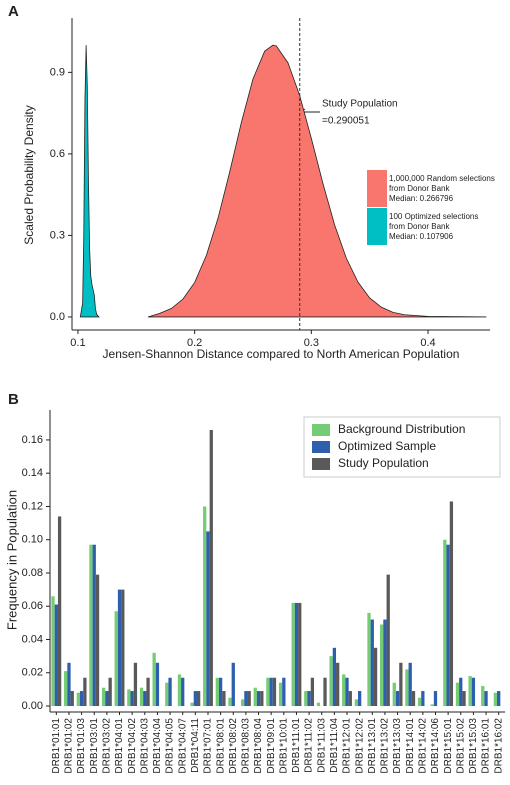  Describe the element at coordinates (448, 746) in the screenshot. I see `x-tick-label: DRB1*15:01` at that location.